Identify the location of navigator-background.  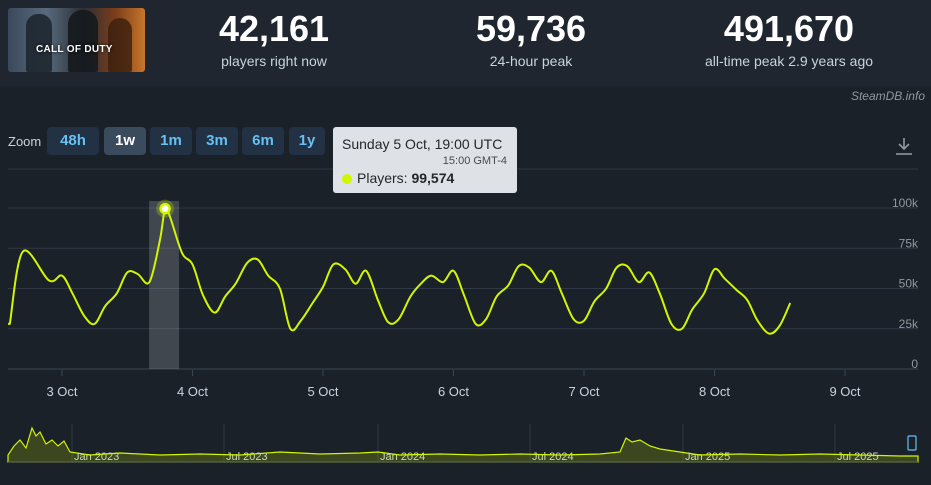
(463, 443).